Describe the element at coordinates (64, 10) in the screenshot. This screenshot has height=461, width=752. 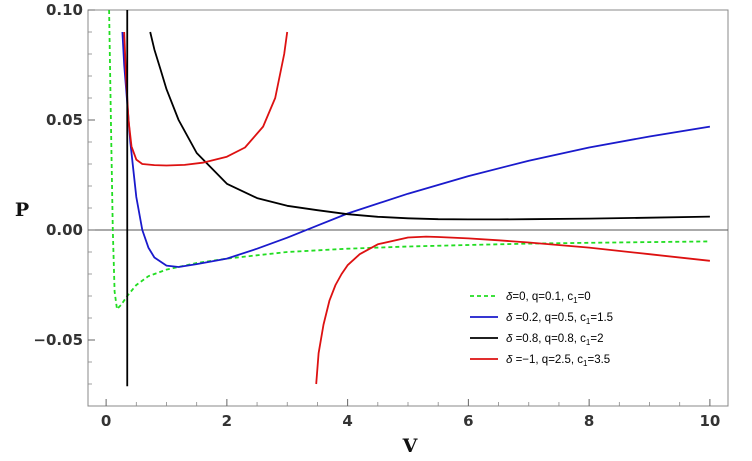
I see `y-tick-label: 0.10` at that location.